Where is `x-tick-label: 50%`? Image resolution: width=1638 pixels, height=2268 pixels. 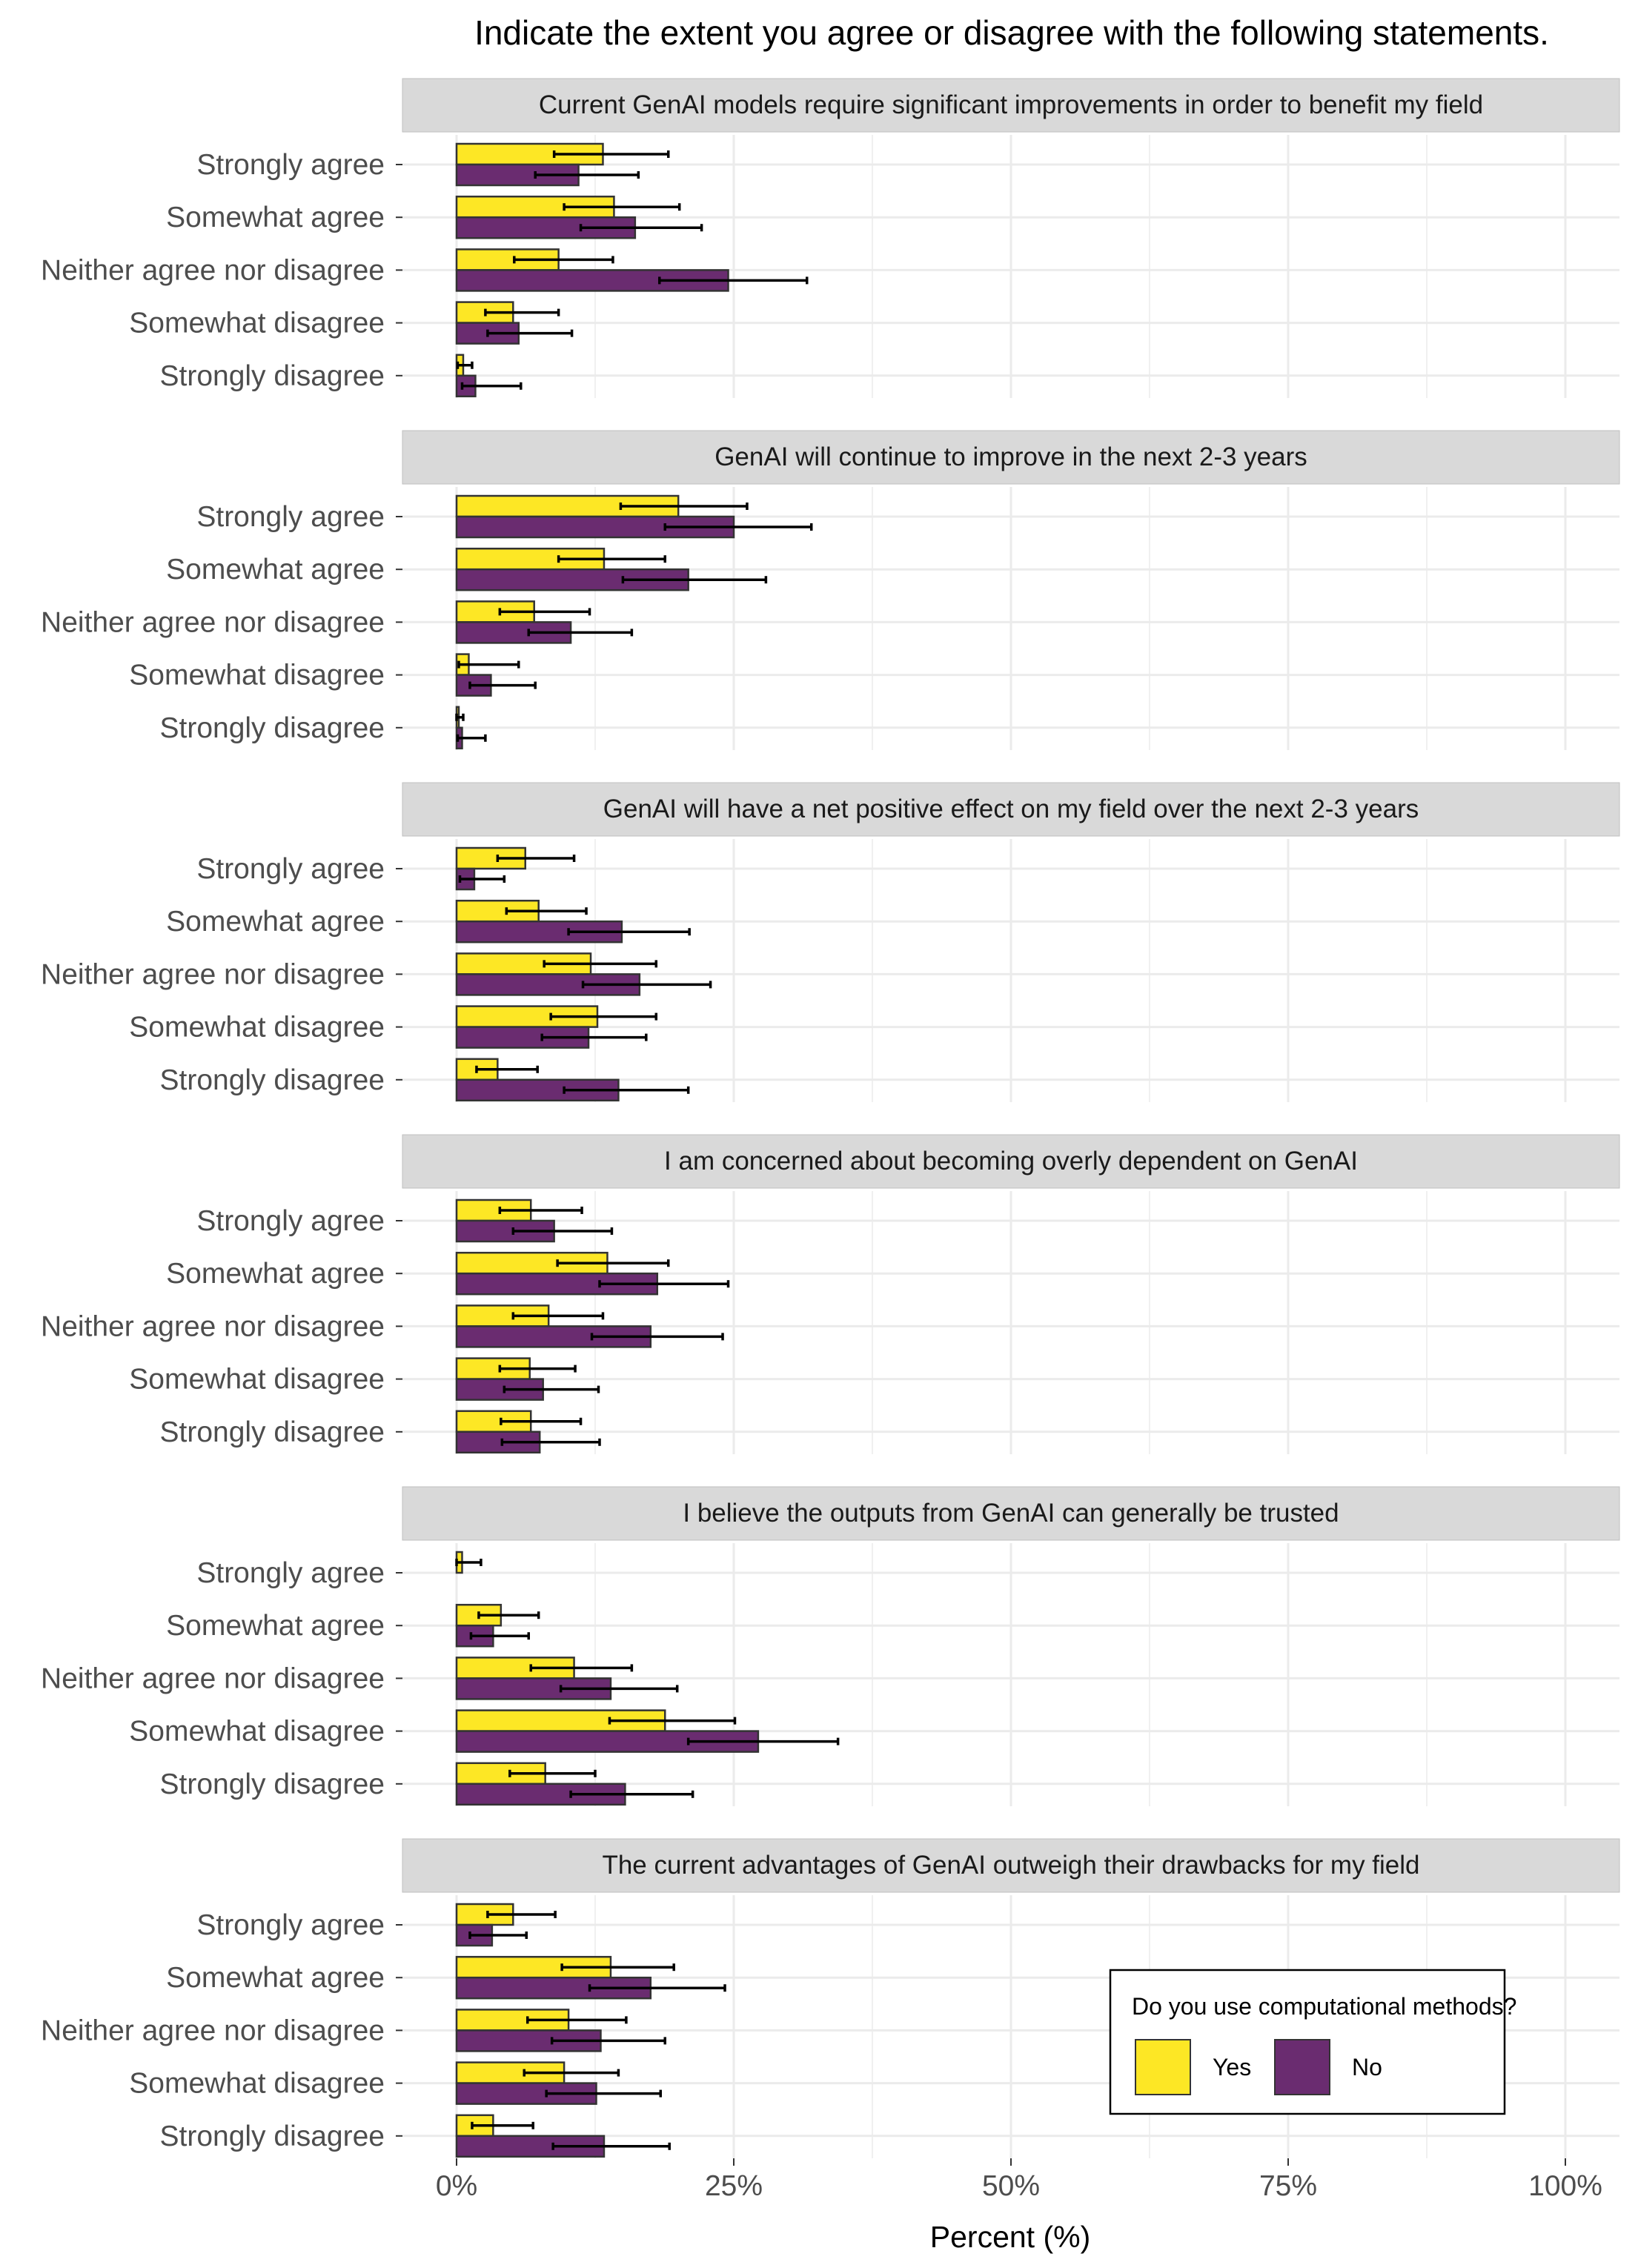 x-tick-label: 50% is located at coordinates (1011, 2186).